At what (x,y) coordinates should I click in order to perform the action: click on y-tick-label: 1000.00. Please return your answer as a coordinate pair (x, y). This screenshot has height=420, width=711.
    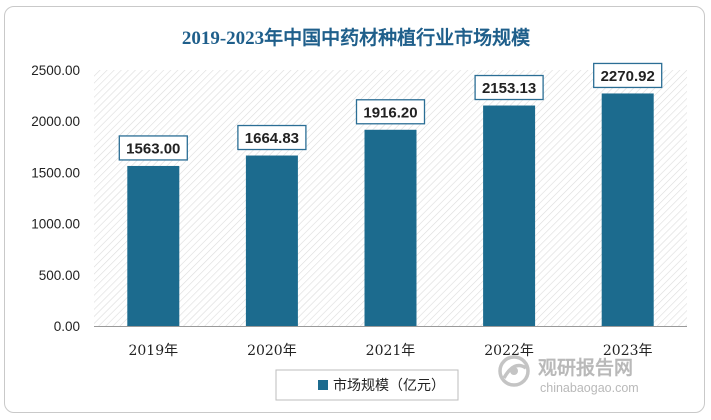
    Looking at the image, I should click on (55, 224).